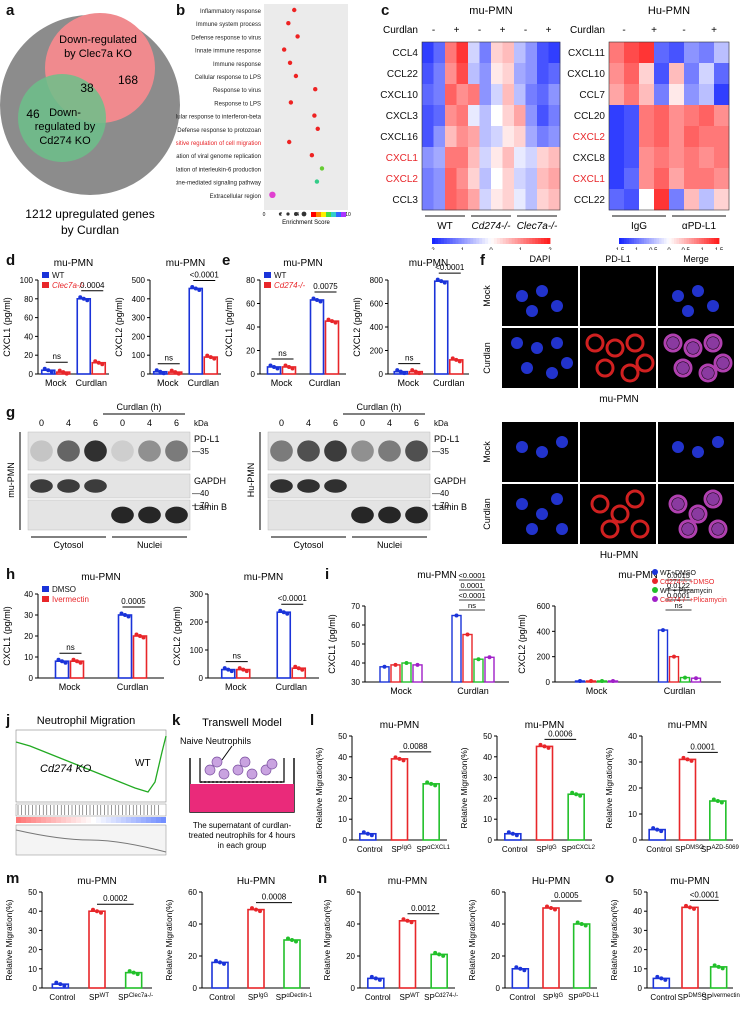  What do you see at coordinates (323, 878) in the screenshot?
I see `panel-letter-n: n` at bounding box center [323, 878].